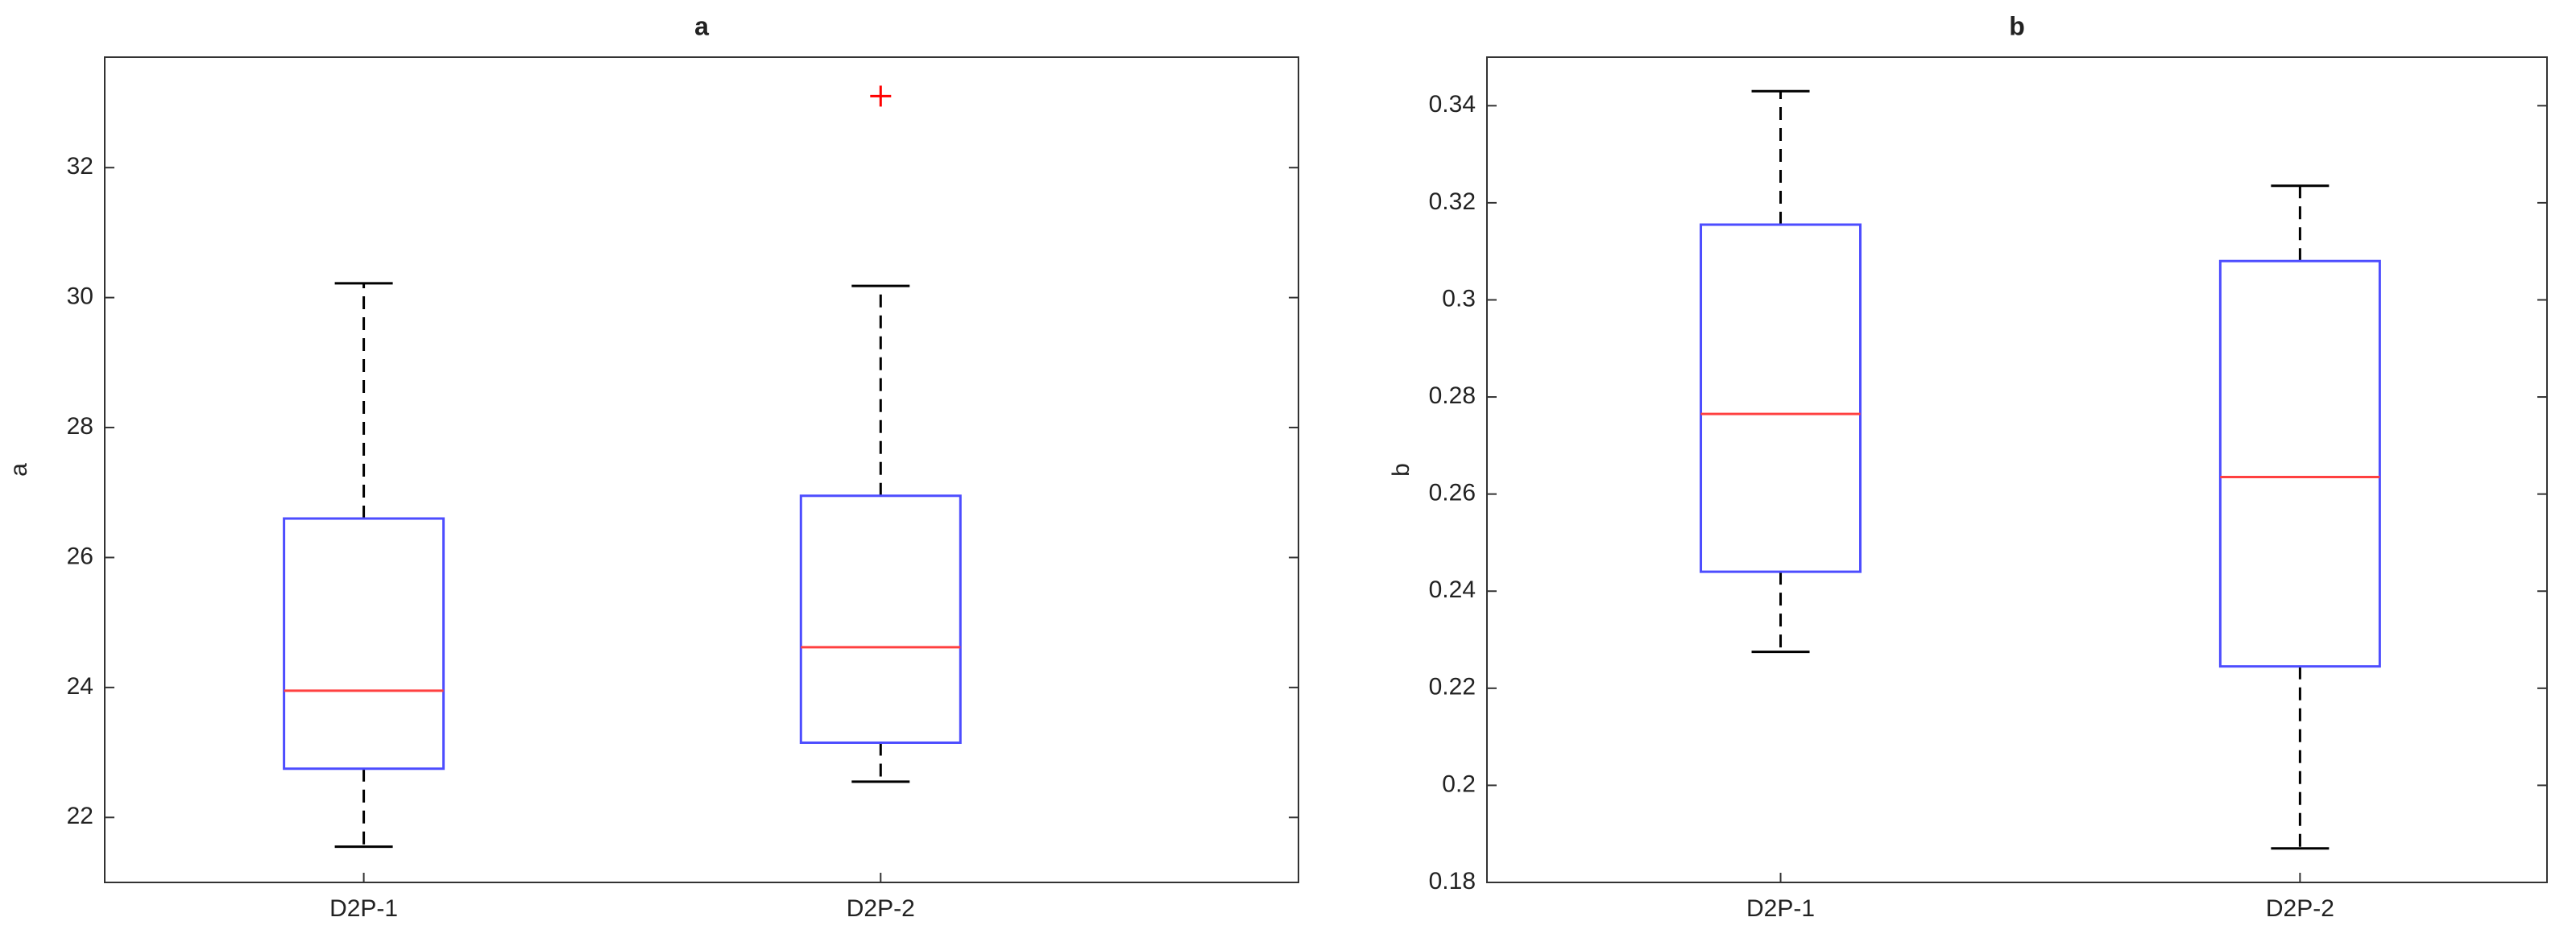  Describe the element at coordinates (80, 166) in the screenshot. I see `y-tick-label: 32` at that location.